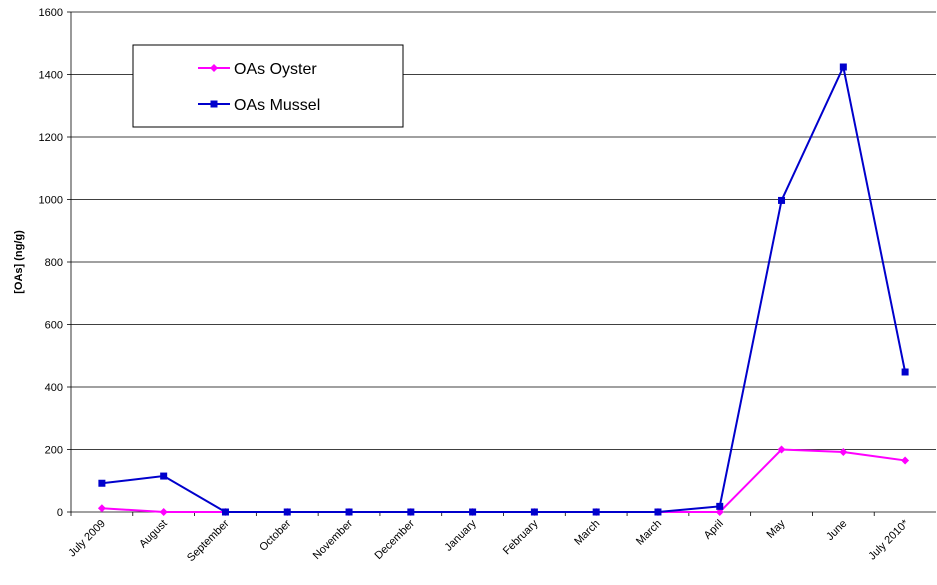  I want to click on x-tick-label: October, so click(275, 535).